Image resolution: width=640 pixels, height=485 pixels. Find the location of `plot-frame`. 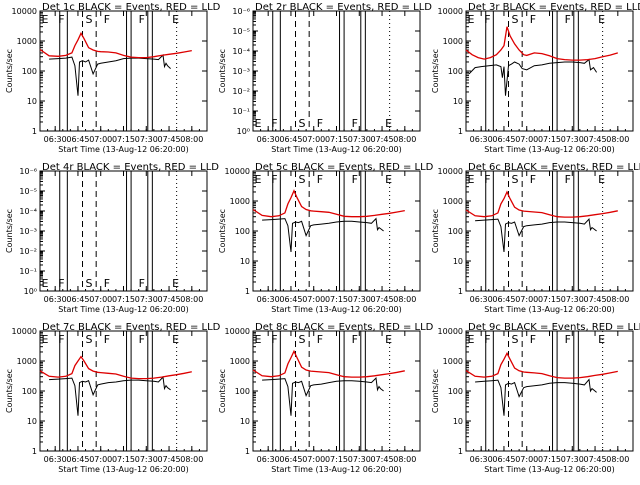

plot-frame is located at coordinates (549, 231).